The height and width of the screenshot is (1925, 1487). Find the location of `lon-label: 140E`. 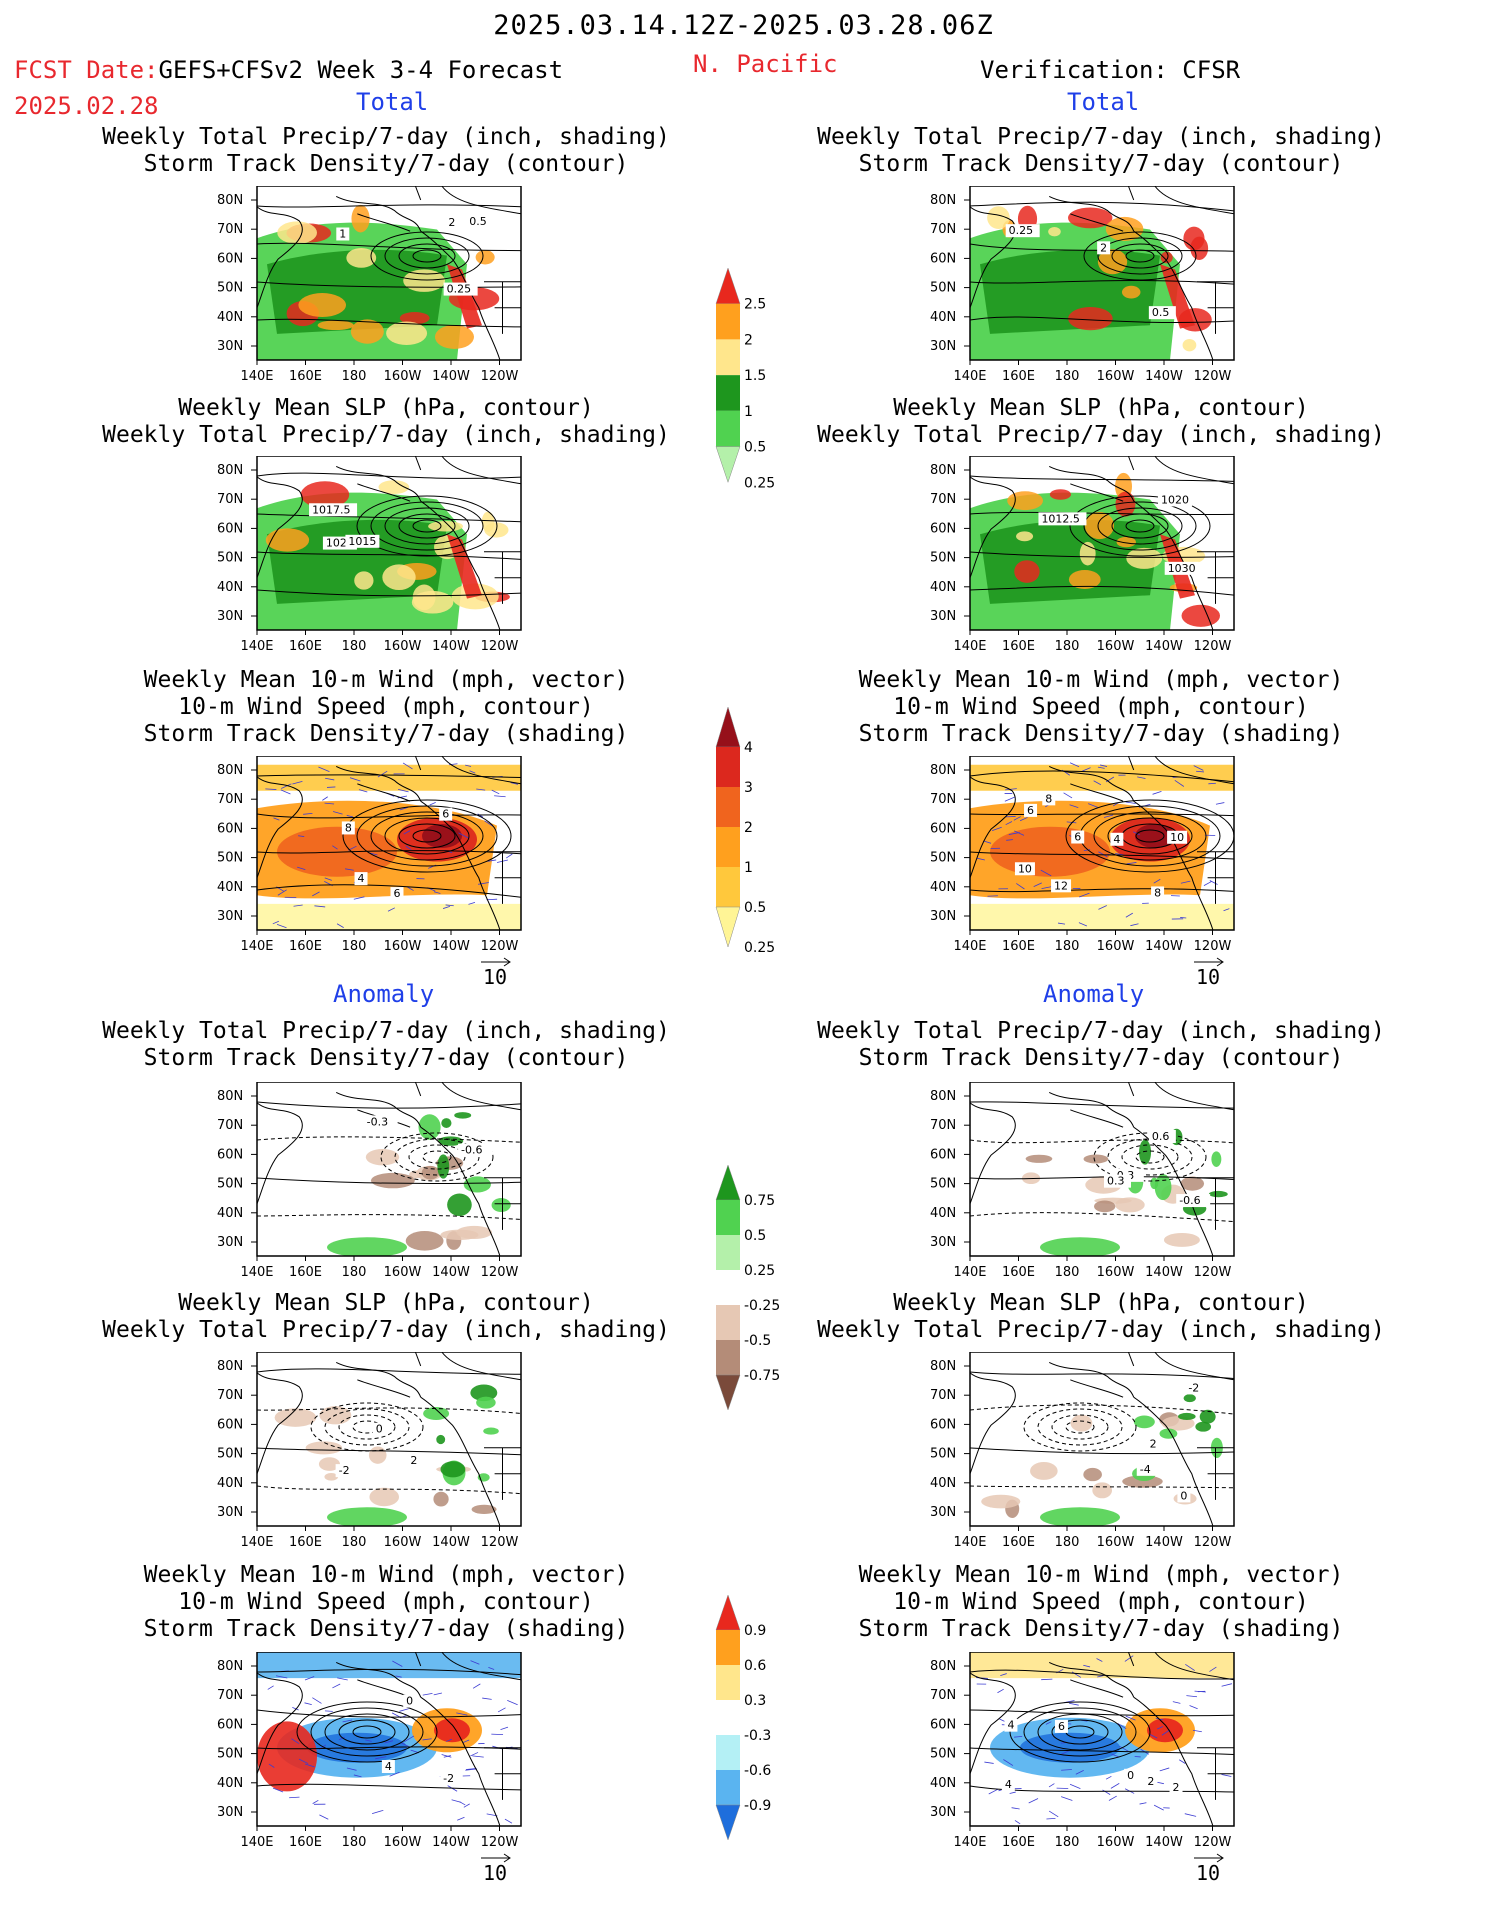

lon-label: 140E is located at coordinates (969, 1542).